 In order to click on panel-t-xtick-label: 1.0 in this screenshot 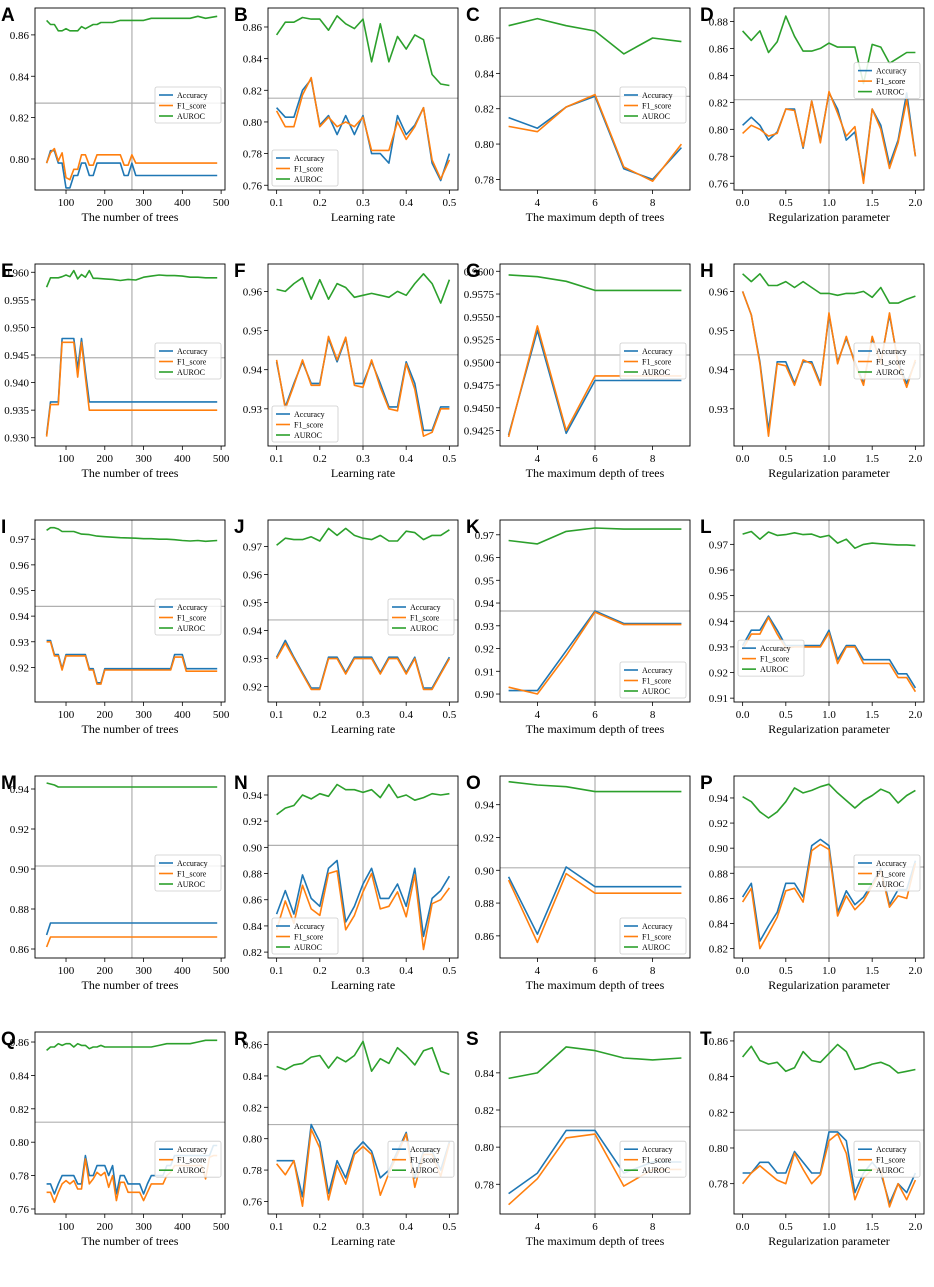, I will do `click(829, 1227)`.